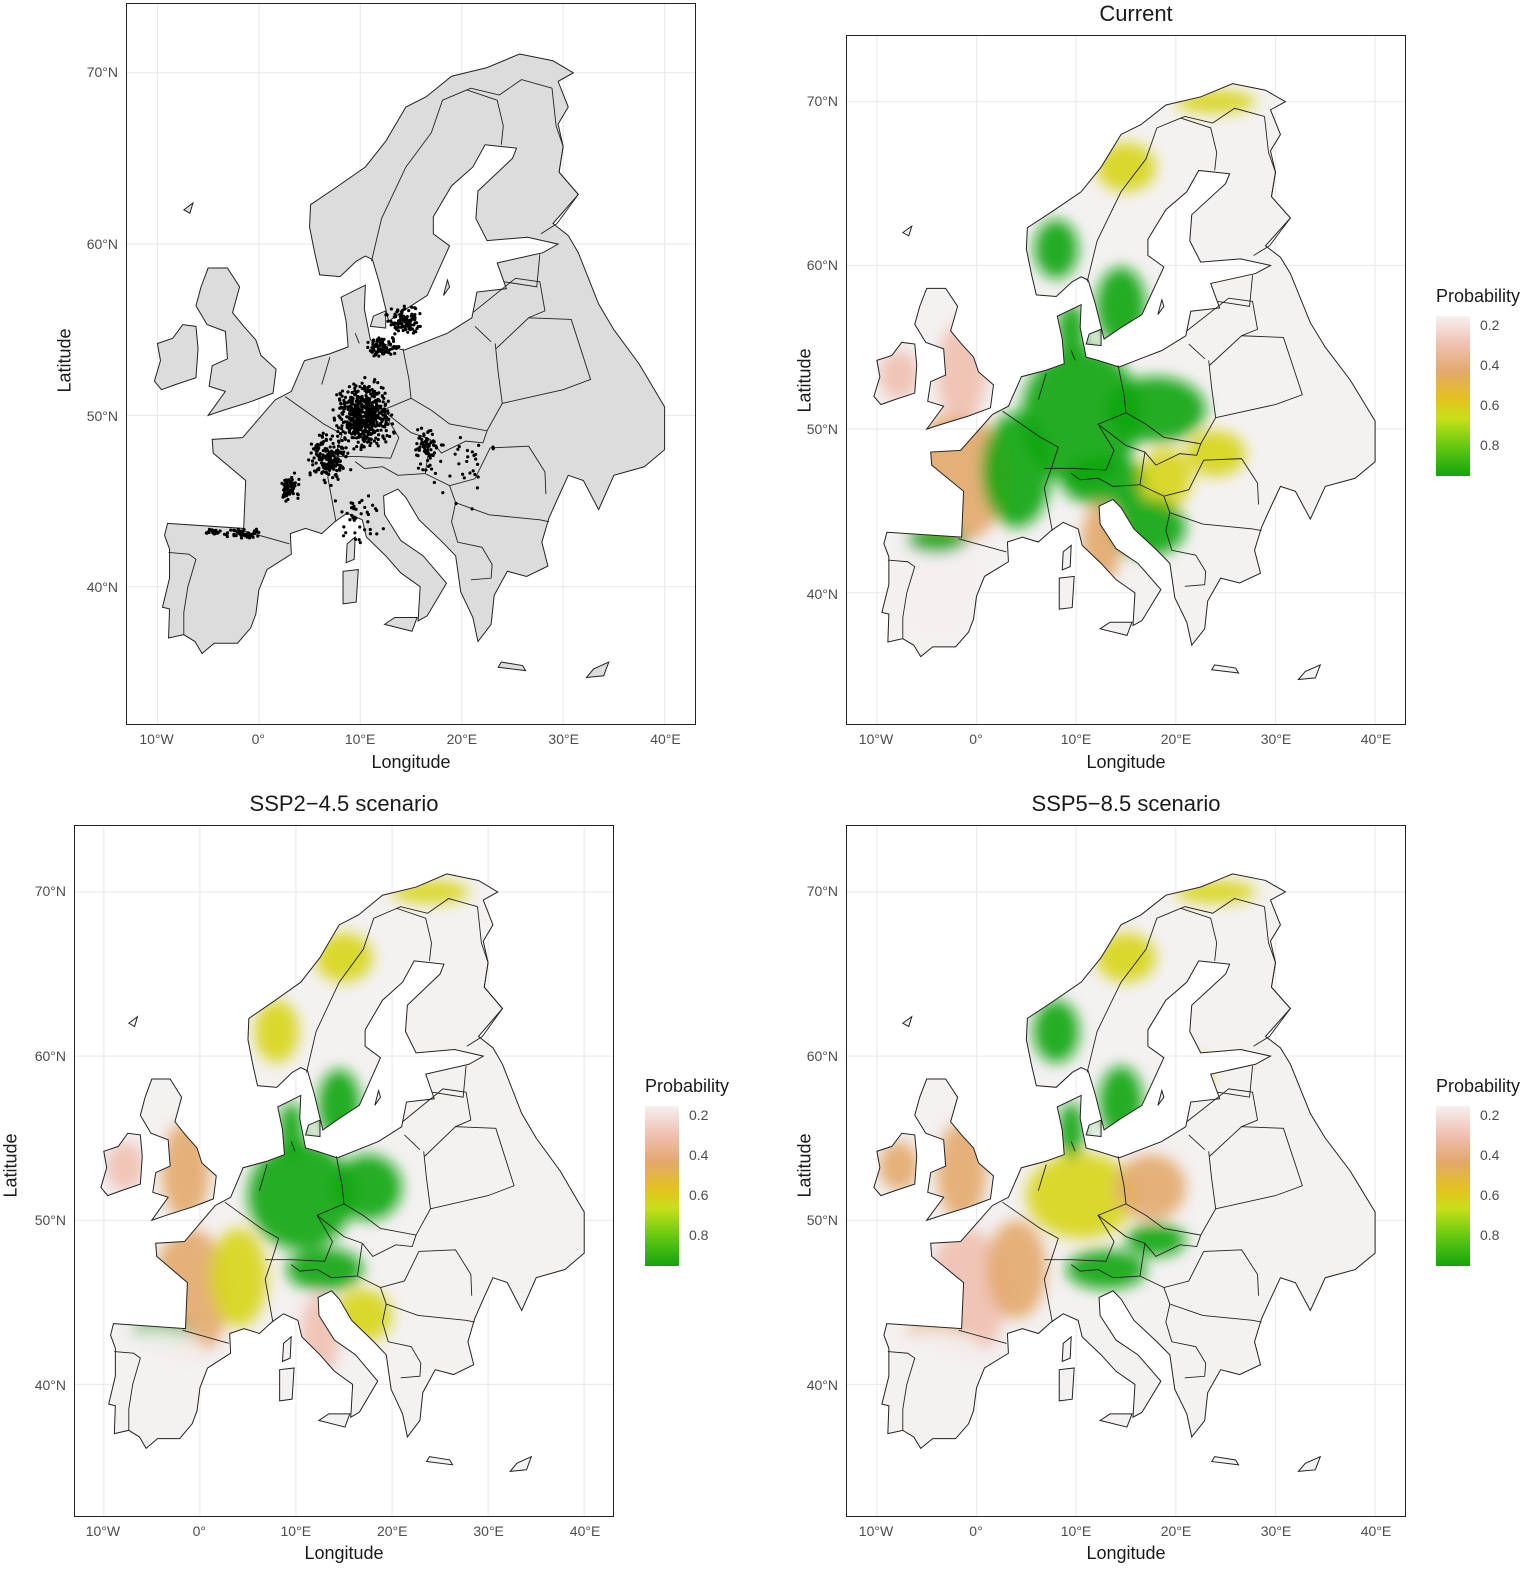 This screenshot has width=1535, height=1570. Describe the element at coordinates (1376, 1531) in the screenshot. I see `x-tick-label: 40°E` at that location.